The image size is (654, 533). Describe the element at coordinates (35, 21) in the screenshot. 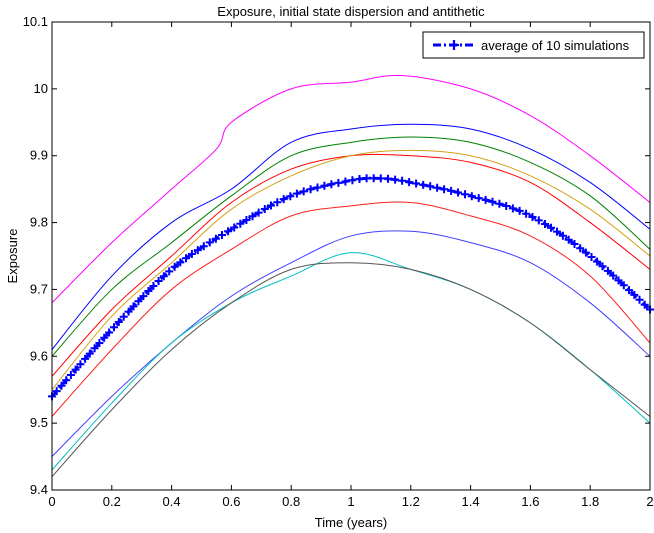

I see `y-tick-label: 10.1` at that location.